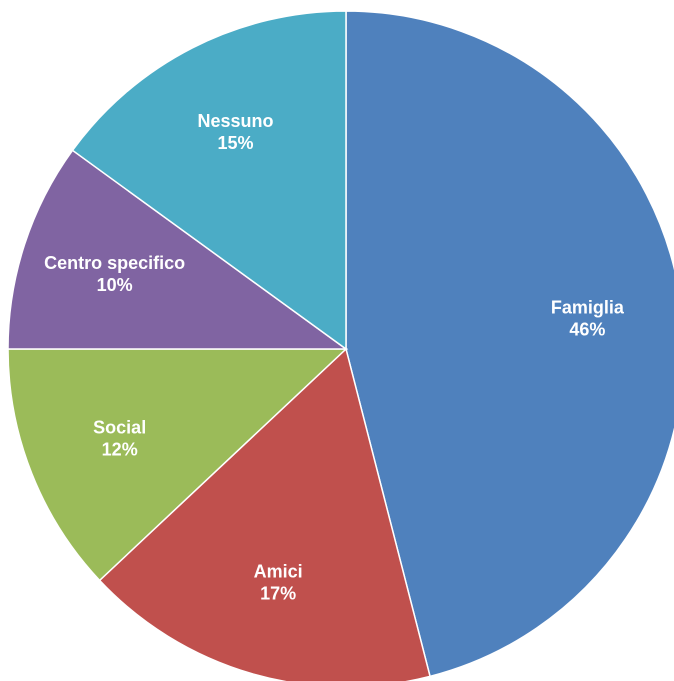 This screenshot has width=674, height=681. Describe the element at coordinates (120, 450) in the screenshot. I see `slice-value-social: 12%` at that location.